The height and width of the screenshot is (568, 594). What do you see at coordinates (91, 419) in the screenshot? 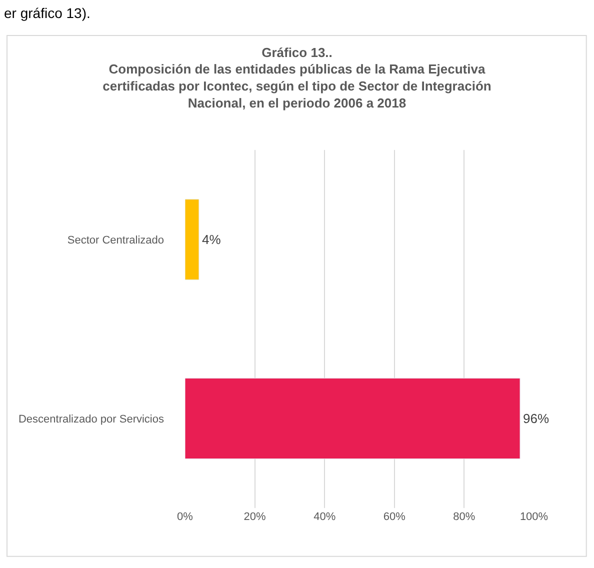
I see `y-tick-label: Descentralizado por Servicios` at bounding box center [91, 419].